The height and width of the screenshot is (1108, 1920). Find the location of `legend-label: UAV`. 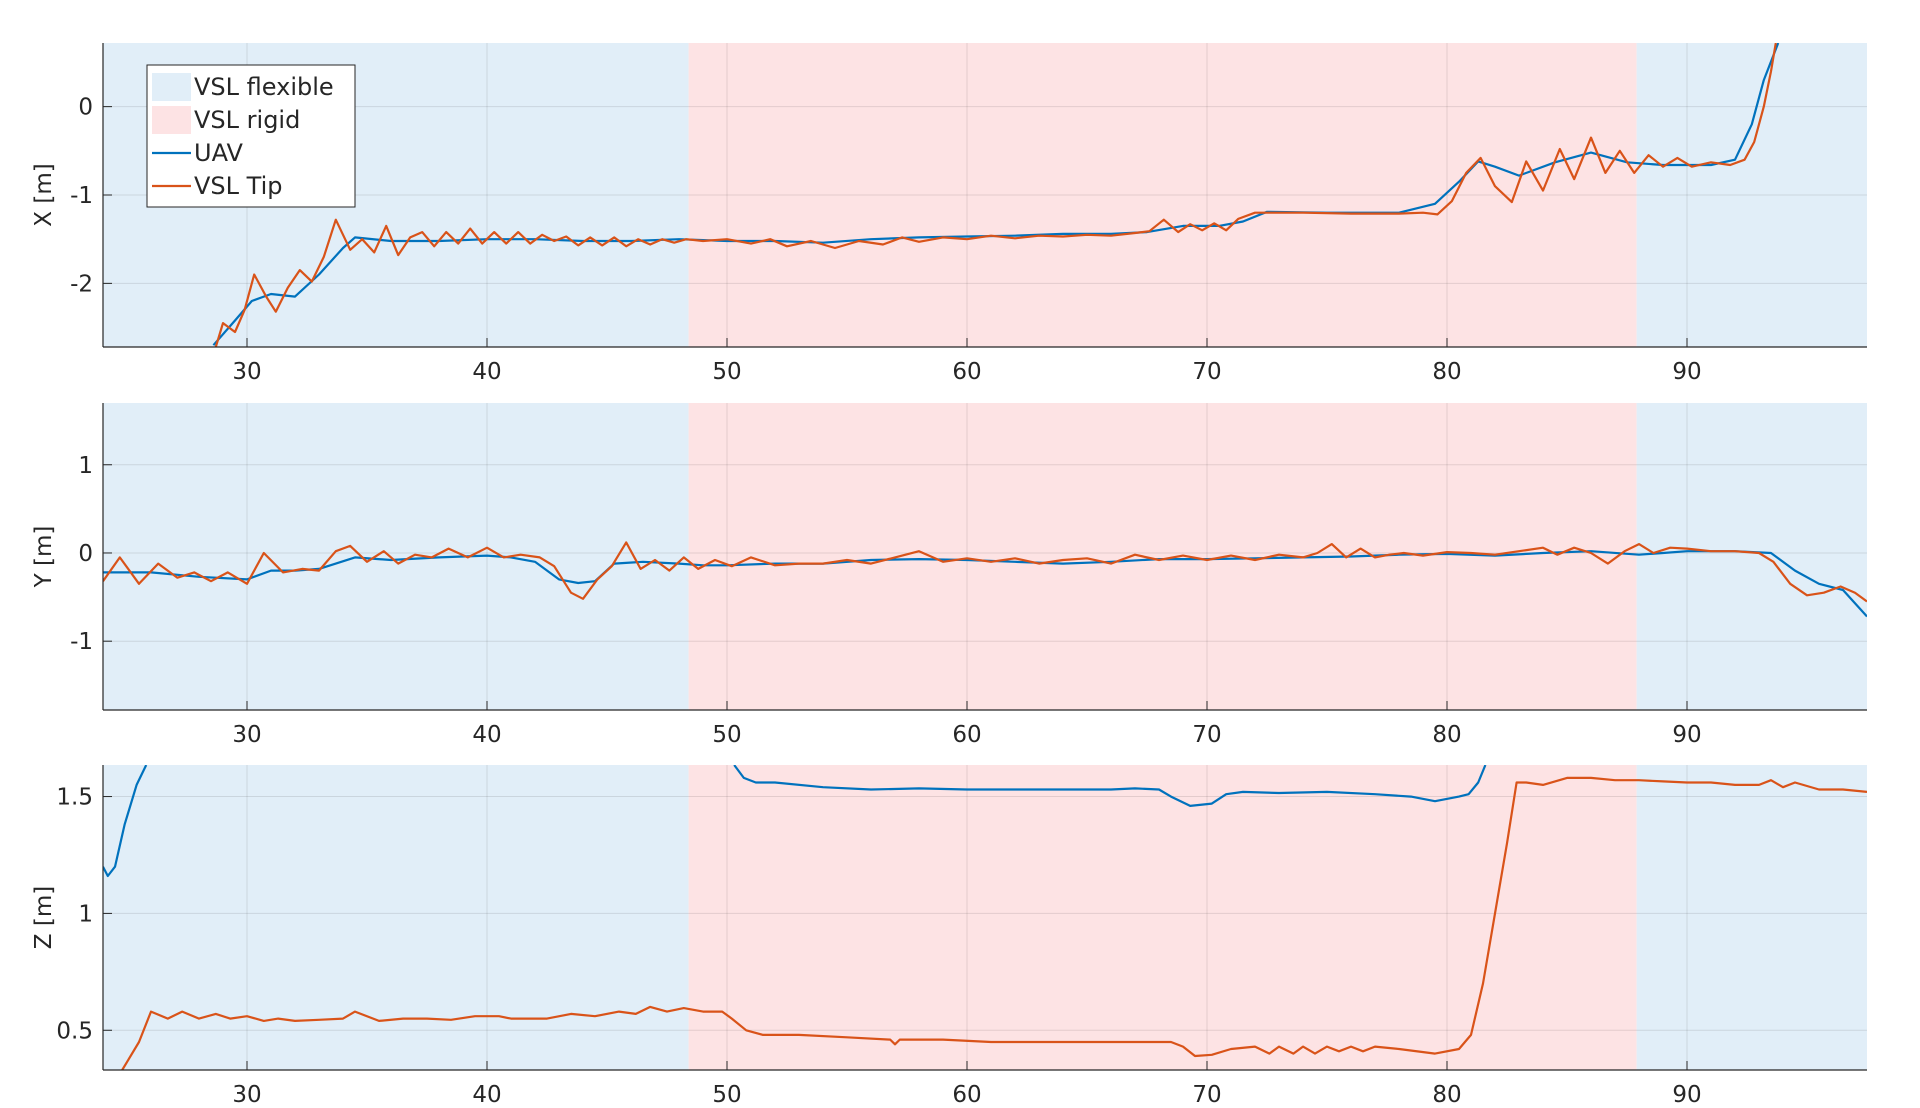

legend-label: UAV is located at coordinates (218, 153).